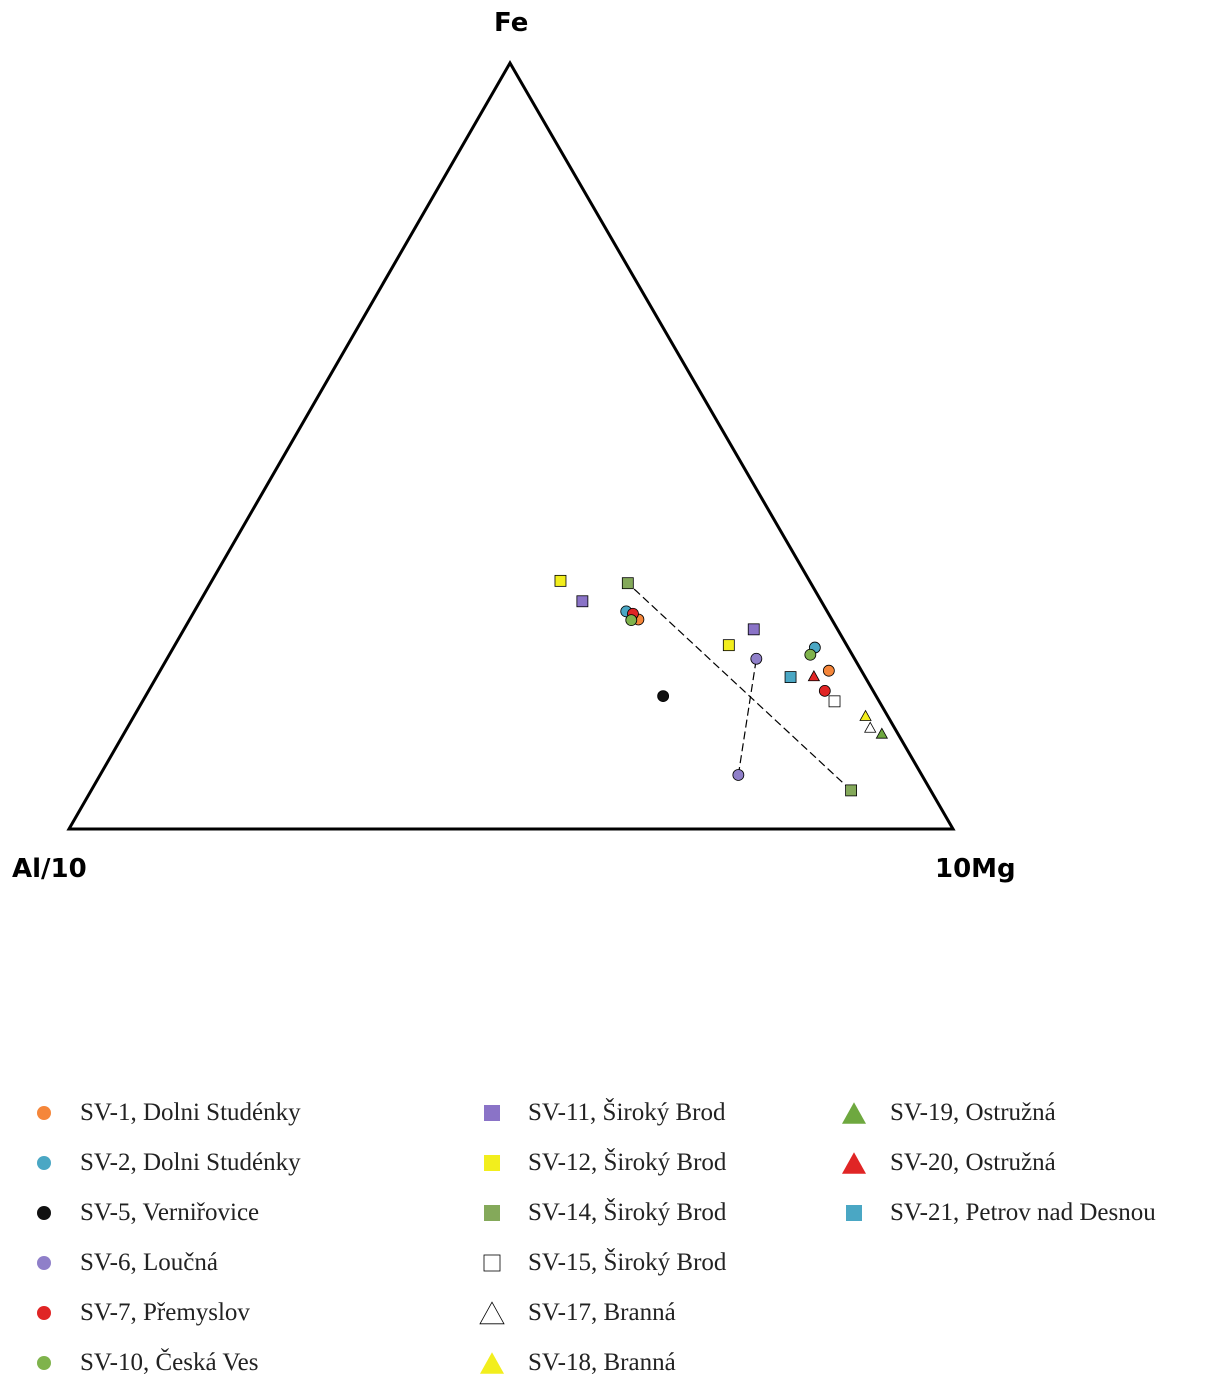 Image resolution: width=1215 pixels, height=1388 pixels. I want to click on legend-label: SV-20, Ostružná, so click(973, 1162).